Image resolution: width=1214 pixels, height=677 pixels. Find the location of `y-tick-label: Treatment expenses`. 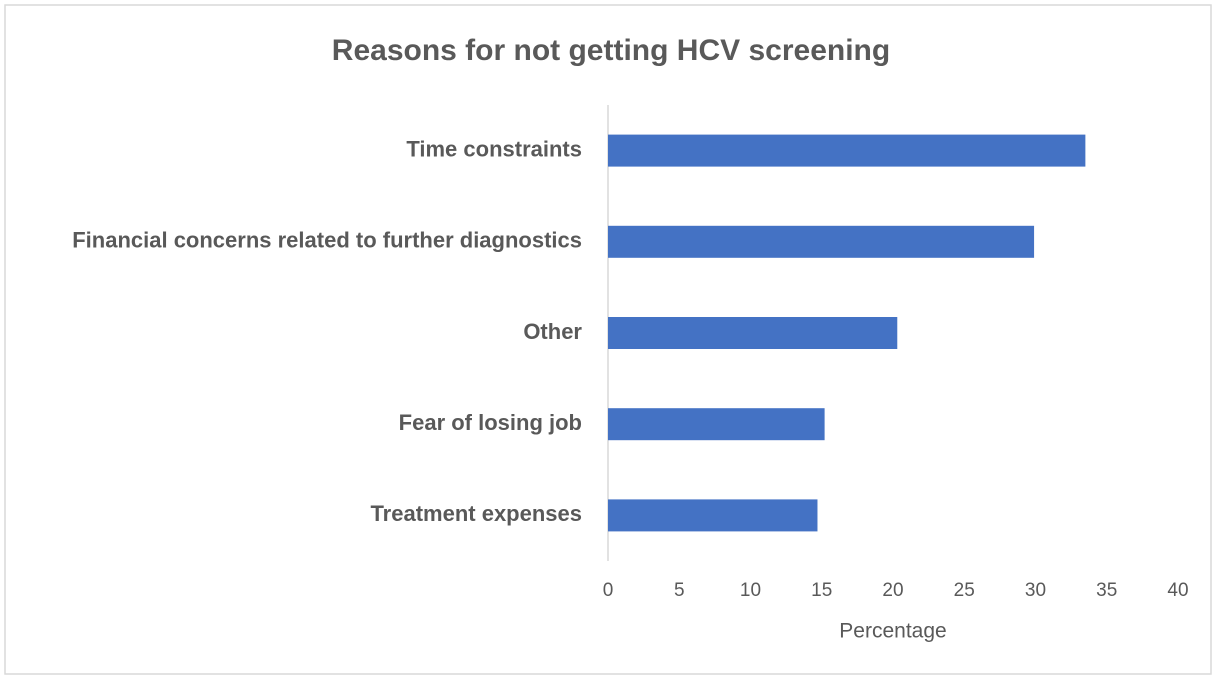

y-tick-label: Treatment expenses is located at coordinates (476, 513).